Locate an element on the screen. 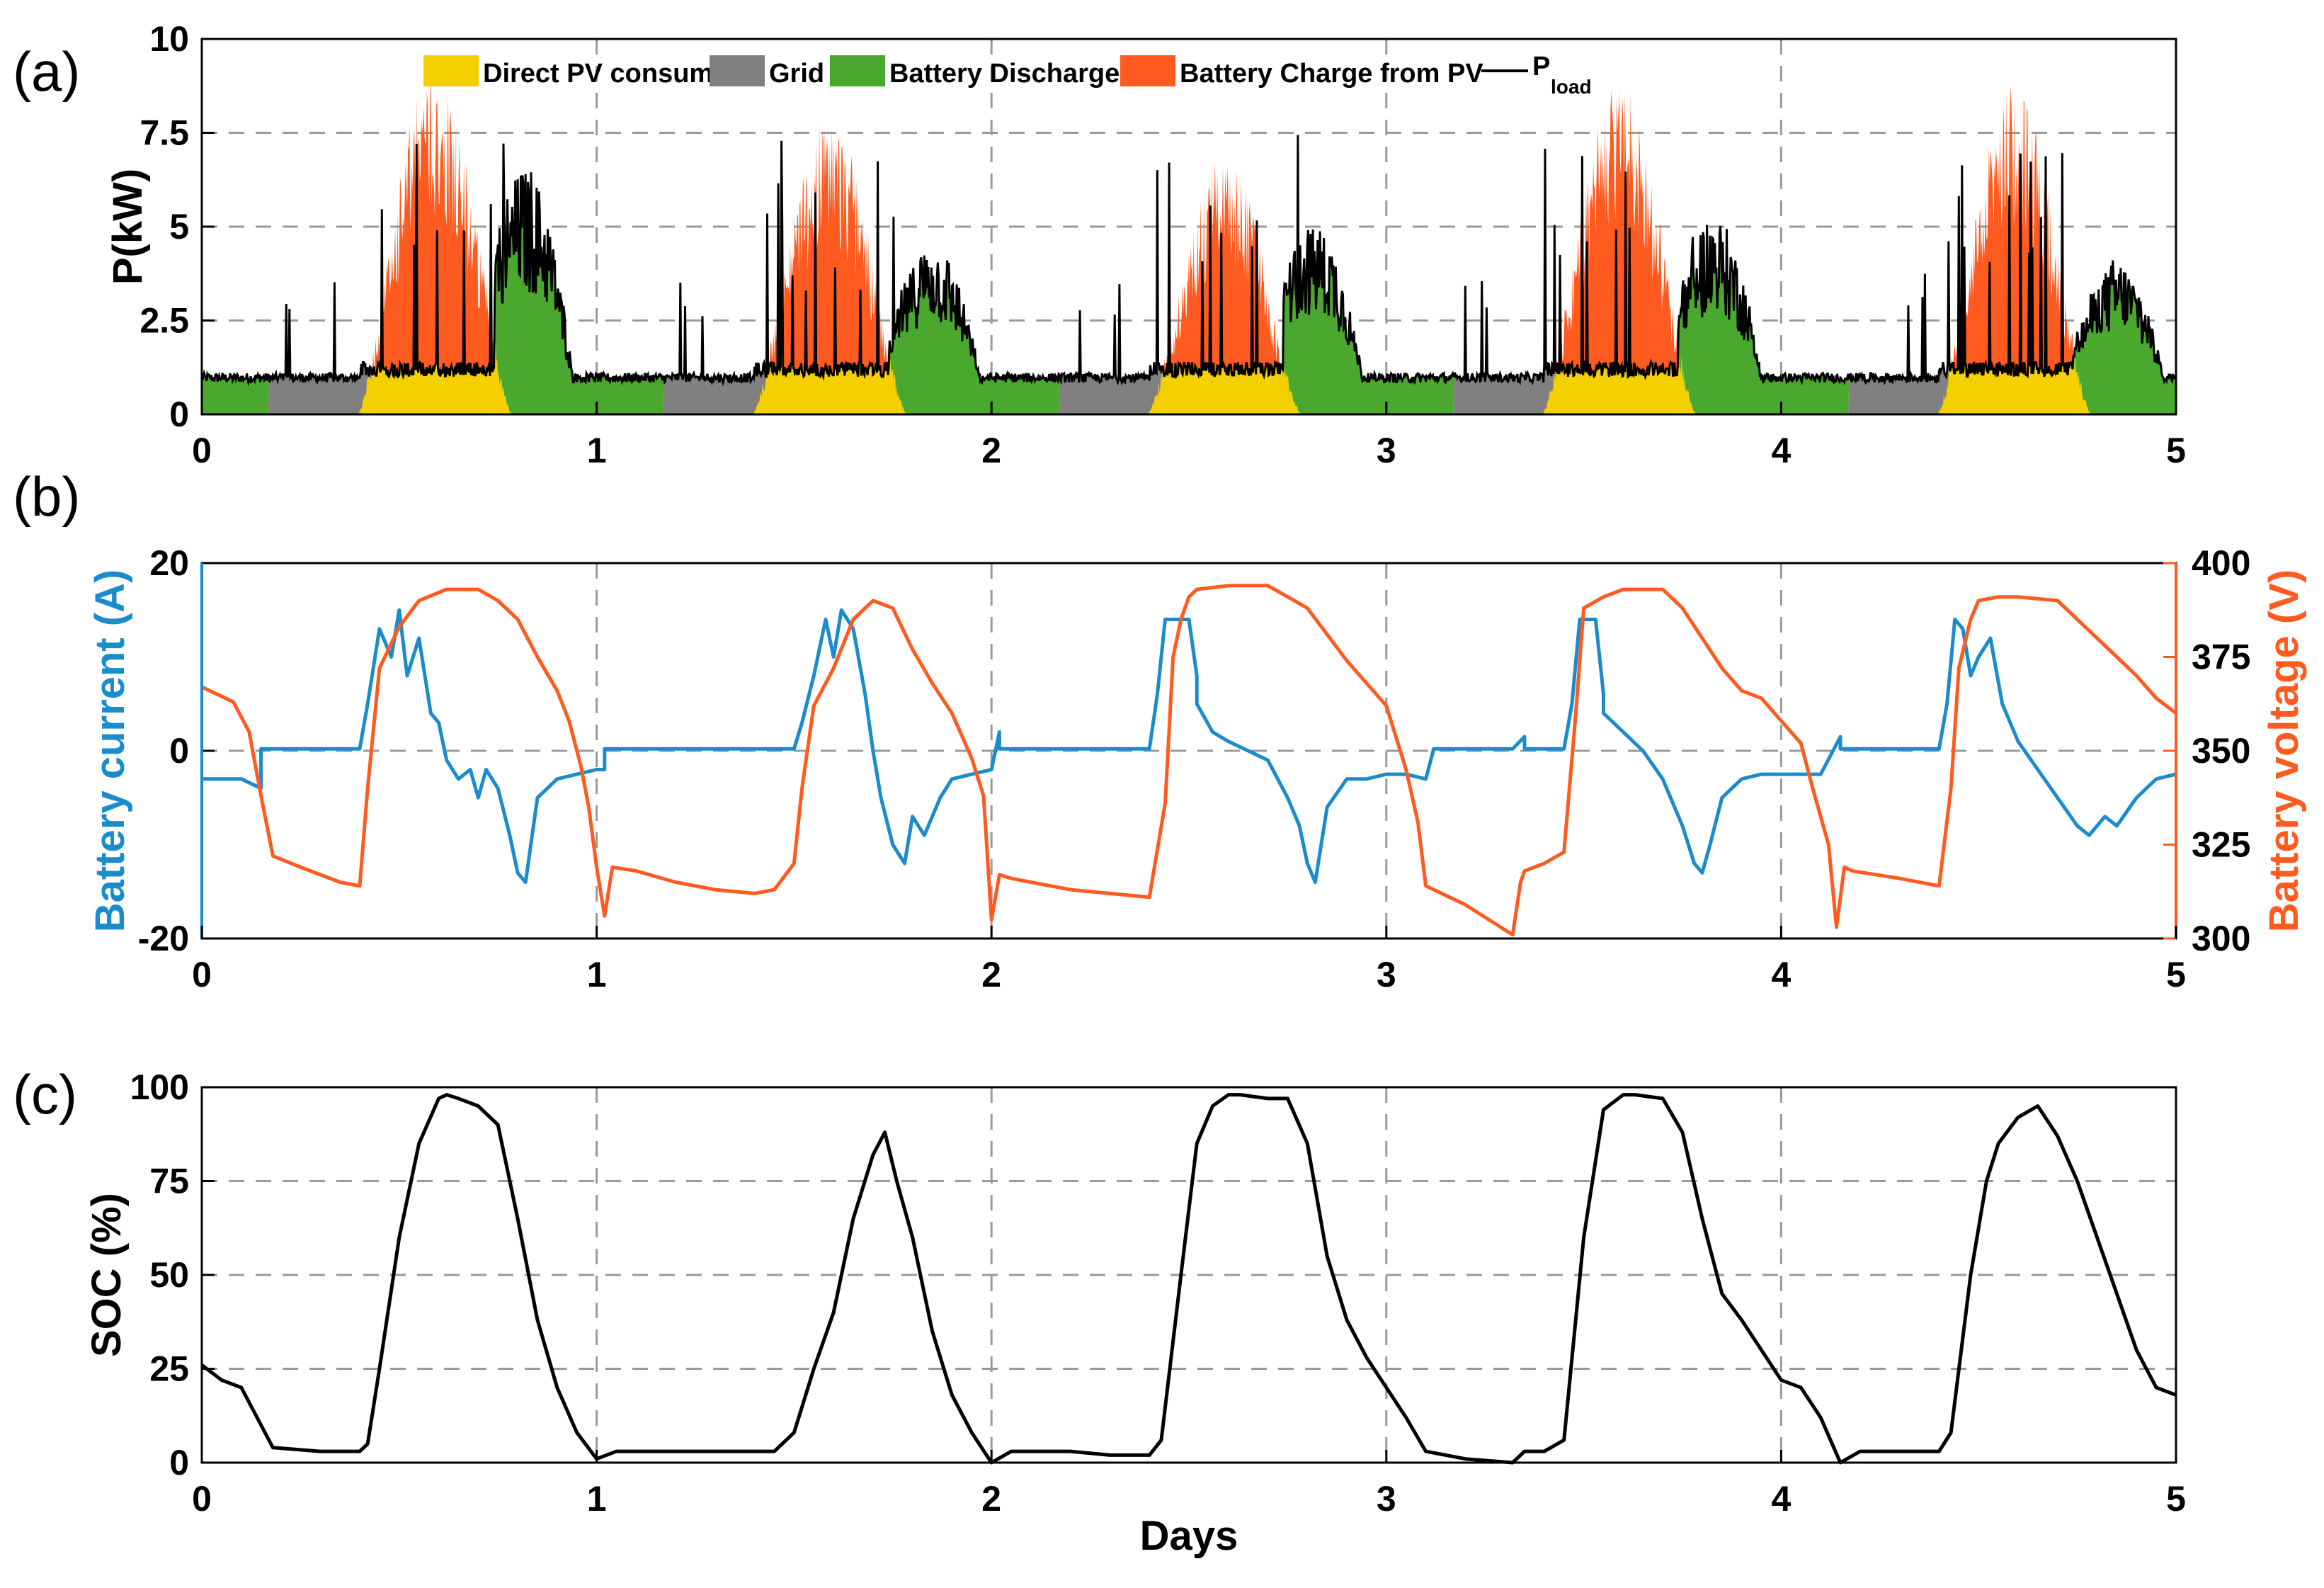 The height and width of the screenshot is (1588, 2324). legend-swatch-charge is located at coordinates (1147, 70).